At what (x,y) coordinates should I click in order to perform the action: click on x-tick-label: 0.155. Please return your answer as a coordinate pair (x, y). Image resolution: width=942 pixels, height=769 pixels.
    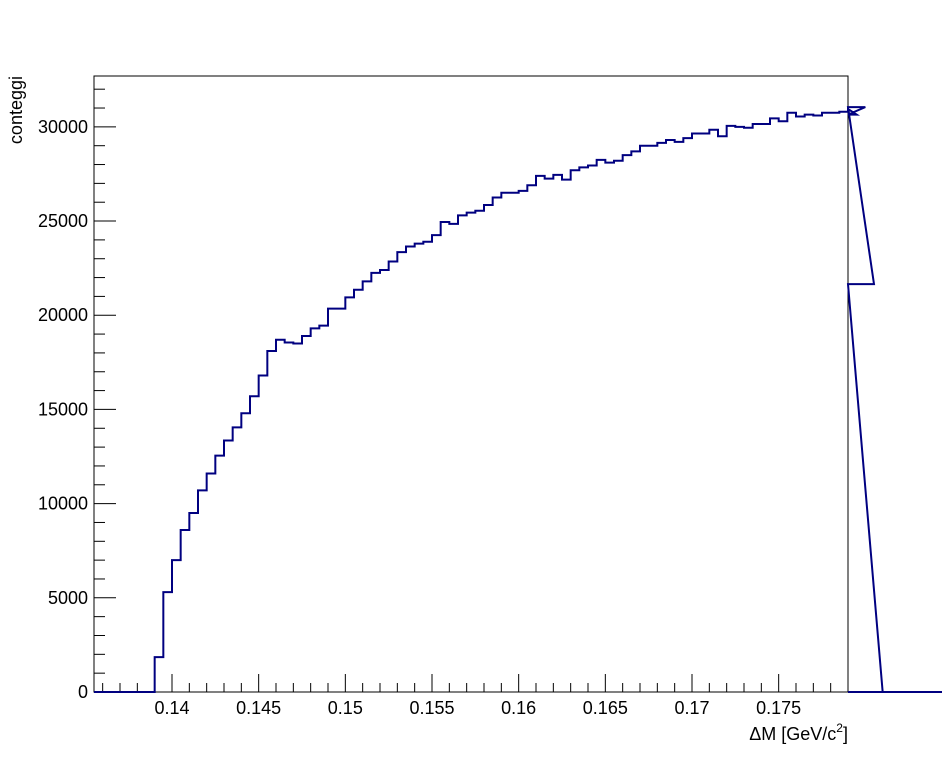
    Looking at the image, I should click on (431, 708).